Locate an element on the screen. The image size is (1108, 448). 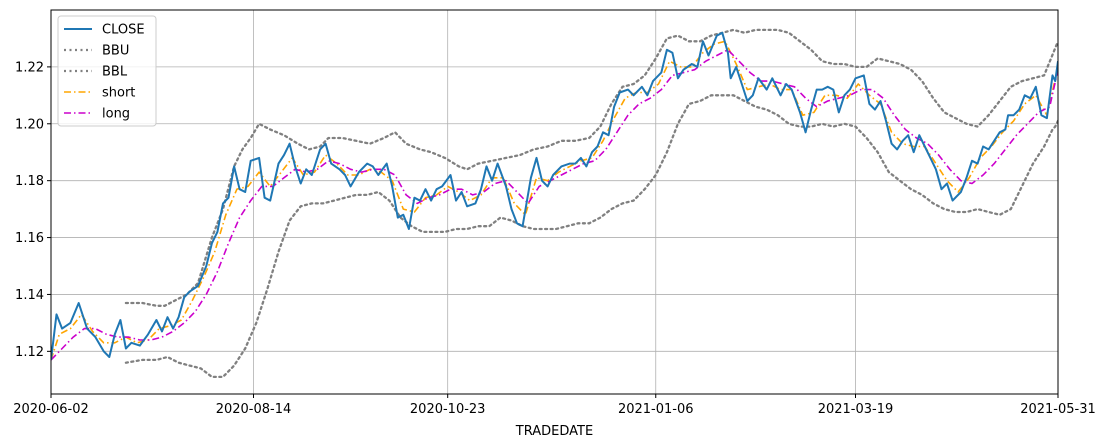
legend-box is located at coordinates (107, 71).